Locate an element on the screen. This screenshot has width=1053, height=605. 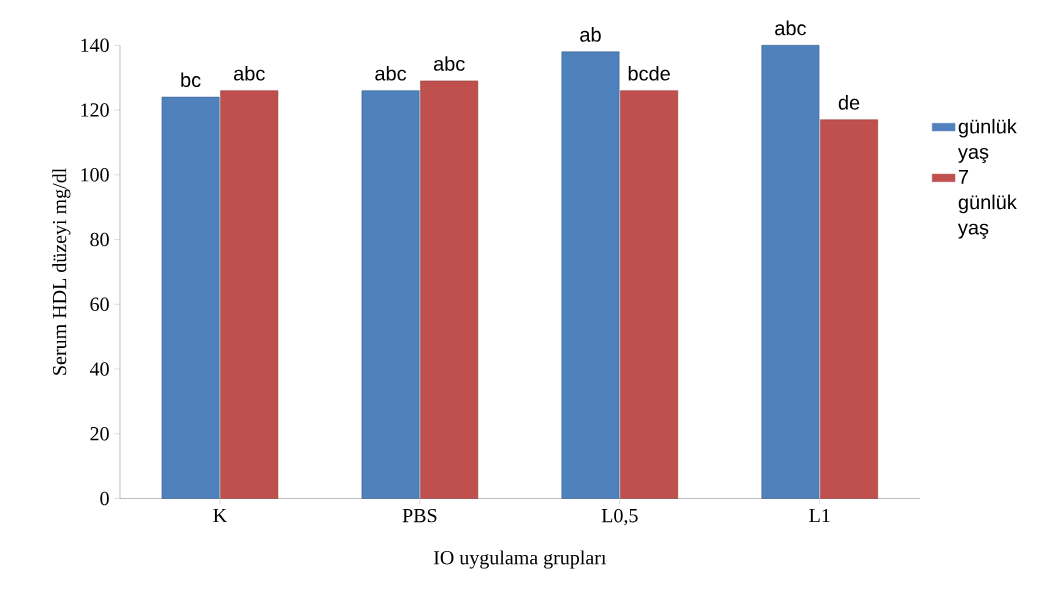
annotation: de is located at coordinates (849, 102).